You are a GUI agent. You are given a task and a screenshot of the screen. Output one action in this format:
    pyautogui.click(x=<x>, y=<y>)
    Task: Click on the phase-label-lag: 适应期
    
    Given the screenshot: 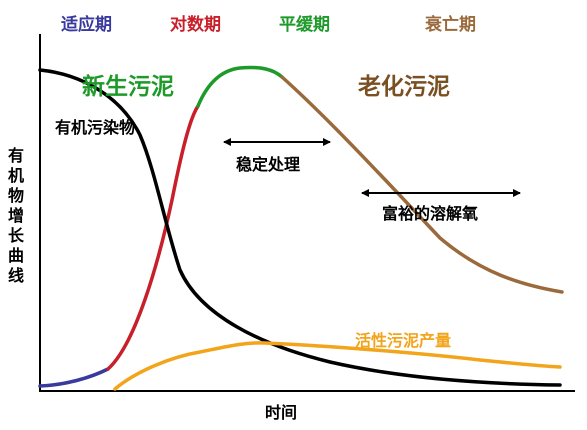 What is the action you would take?
    pyautogui.click(x=86, y=24)
    